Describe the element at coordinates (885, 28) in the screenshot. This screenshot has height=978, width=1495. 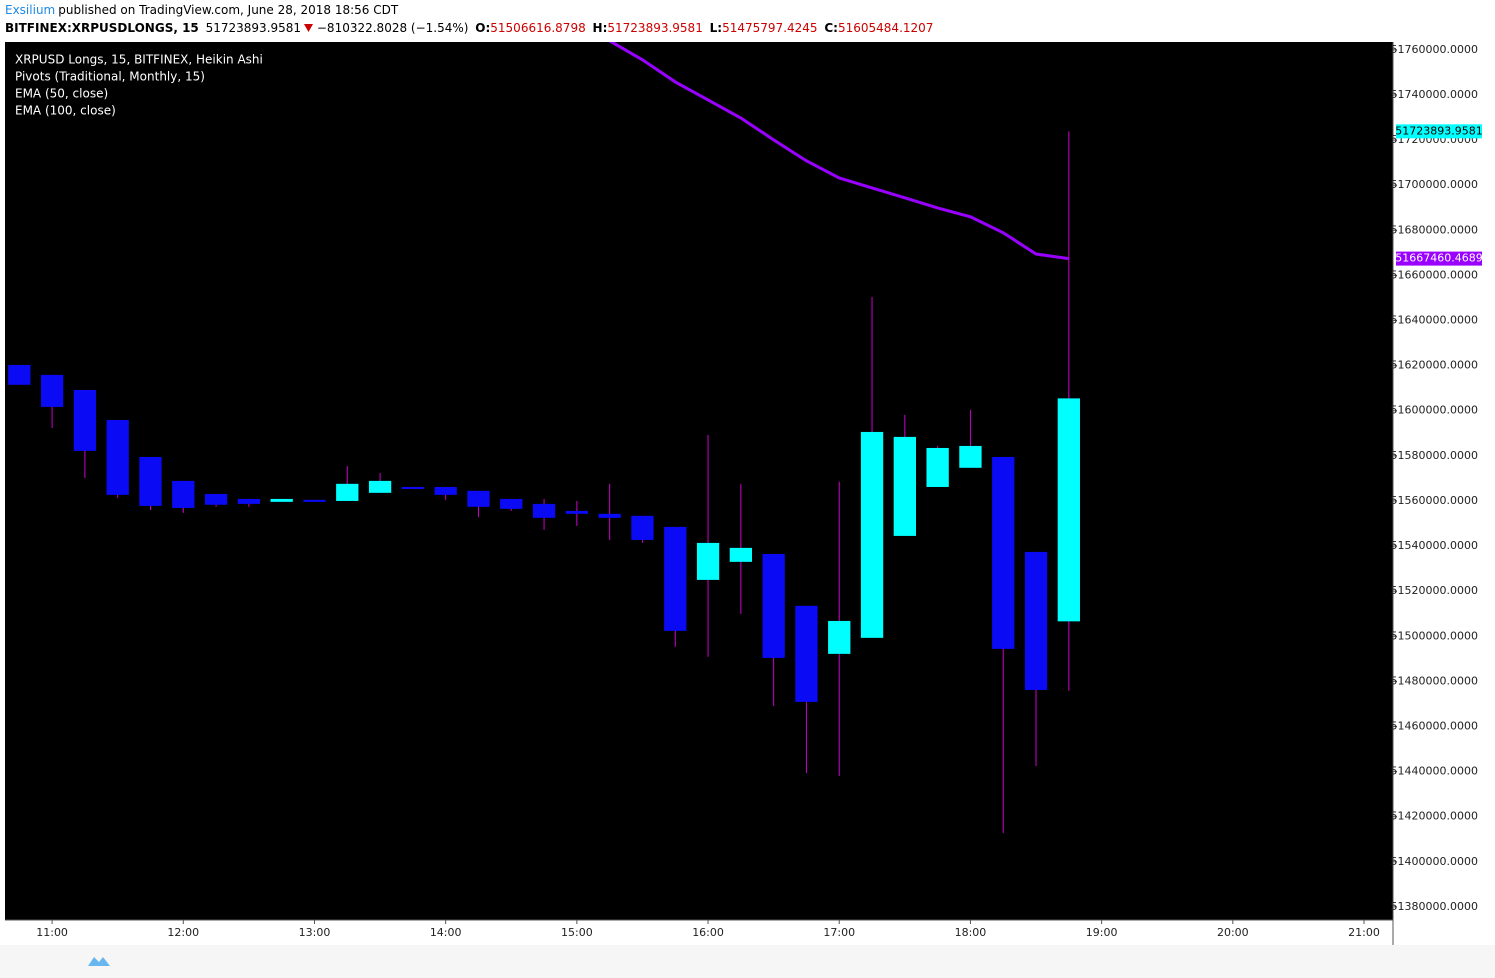
I see `close-value: 51605484.1207` at that location.